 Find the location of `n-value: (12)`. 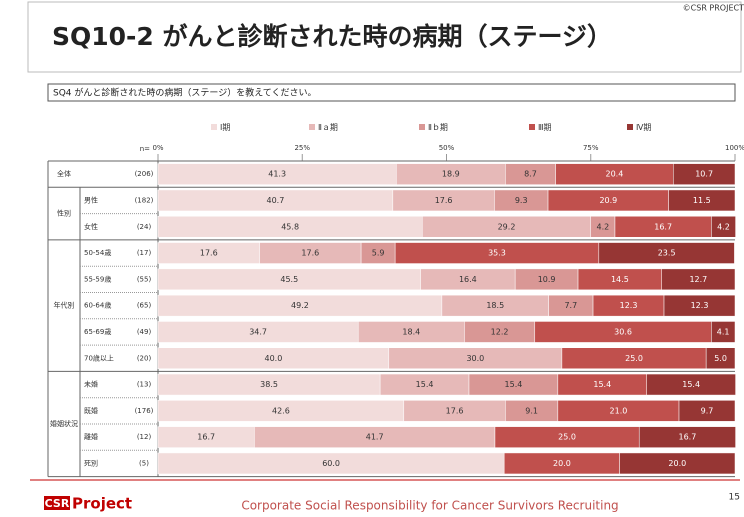

n-value: (12) is located at coordinates (144, 437).